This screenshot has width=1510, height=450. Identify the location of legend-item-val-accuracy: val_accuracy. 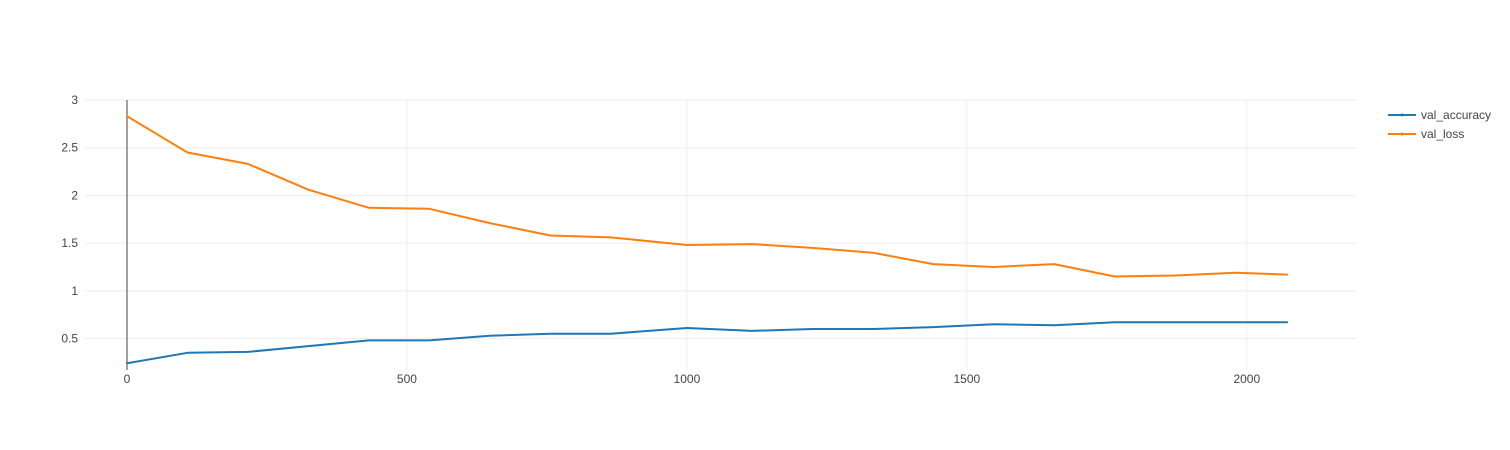
(1439, 115).